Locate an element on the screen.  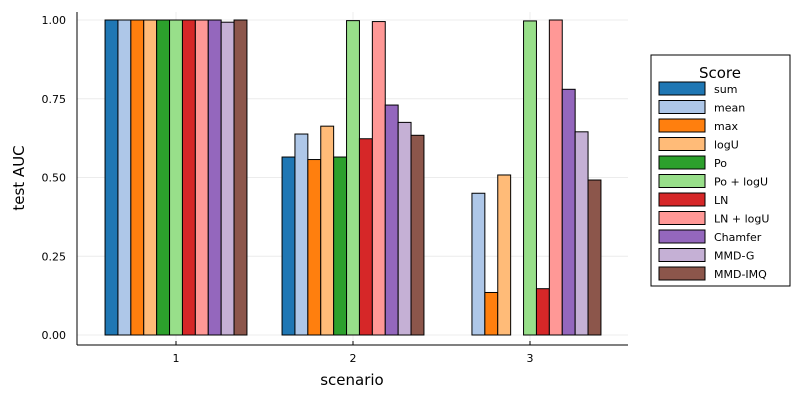
legend-label: mean is located at coordinates (729, 108).